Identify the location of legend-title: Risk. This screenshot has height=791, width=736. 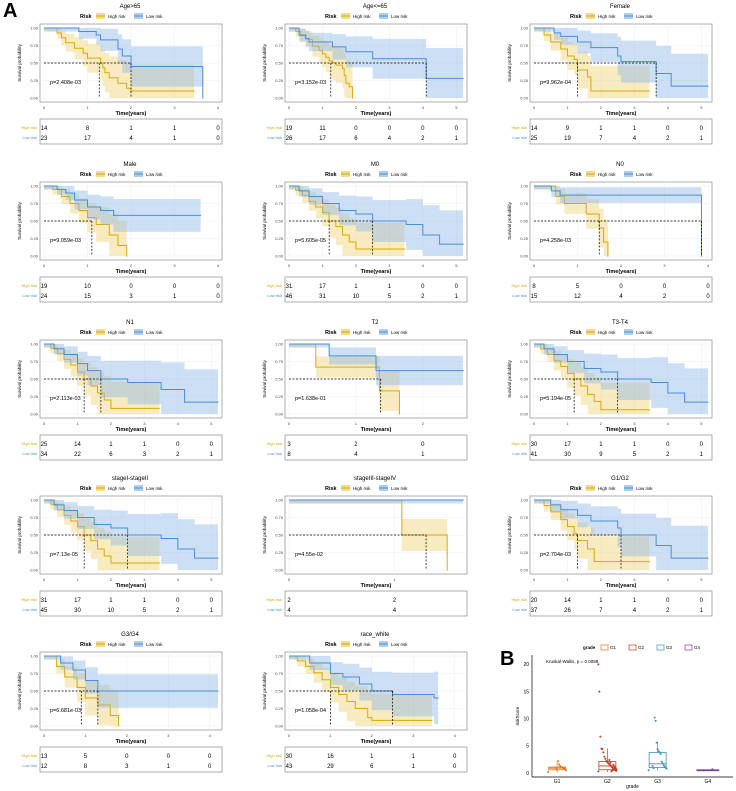
(86, 17).